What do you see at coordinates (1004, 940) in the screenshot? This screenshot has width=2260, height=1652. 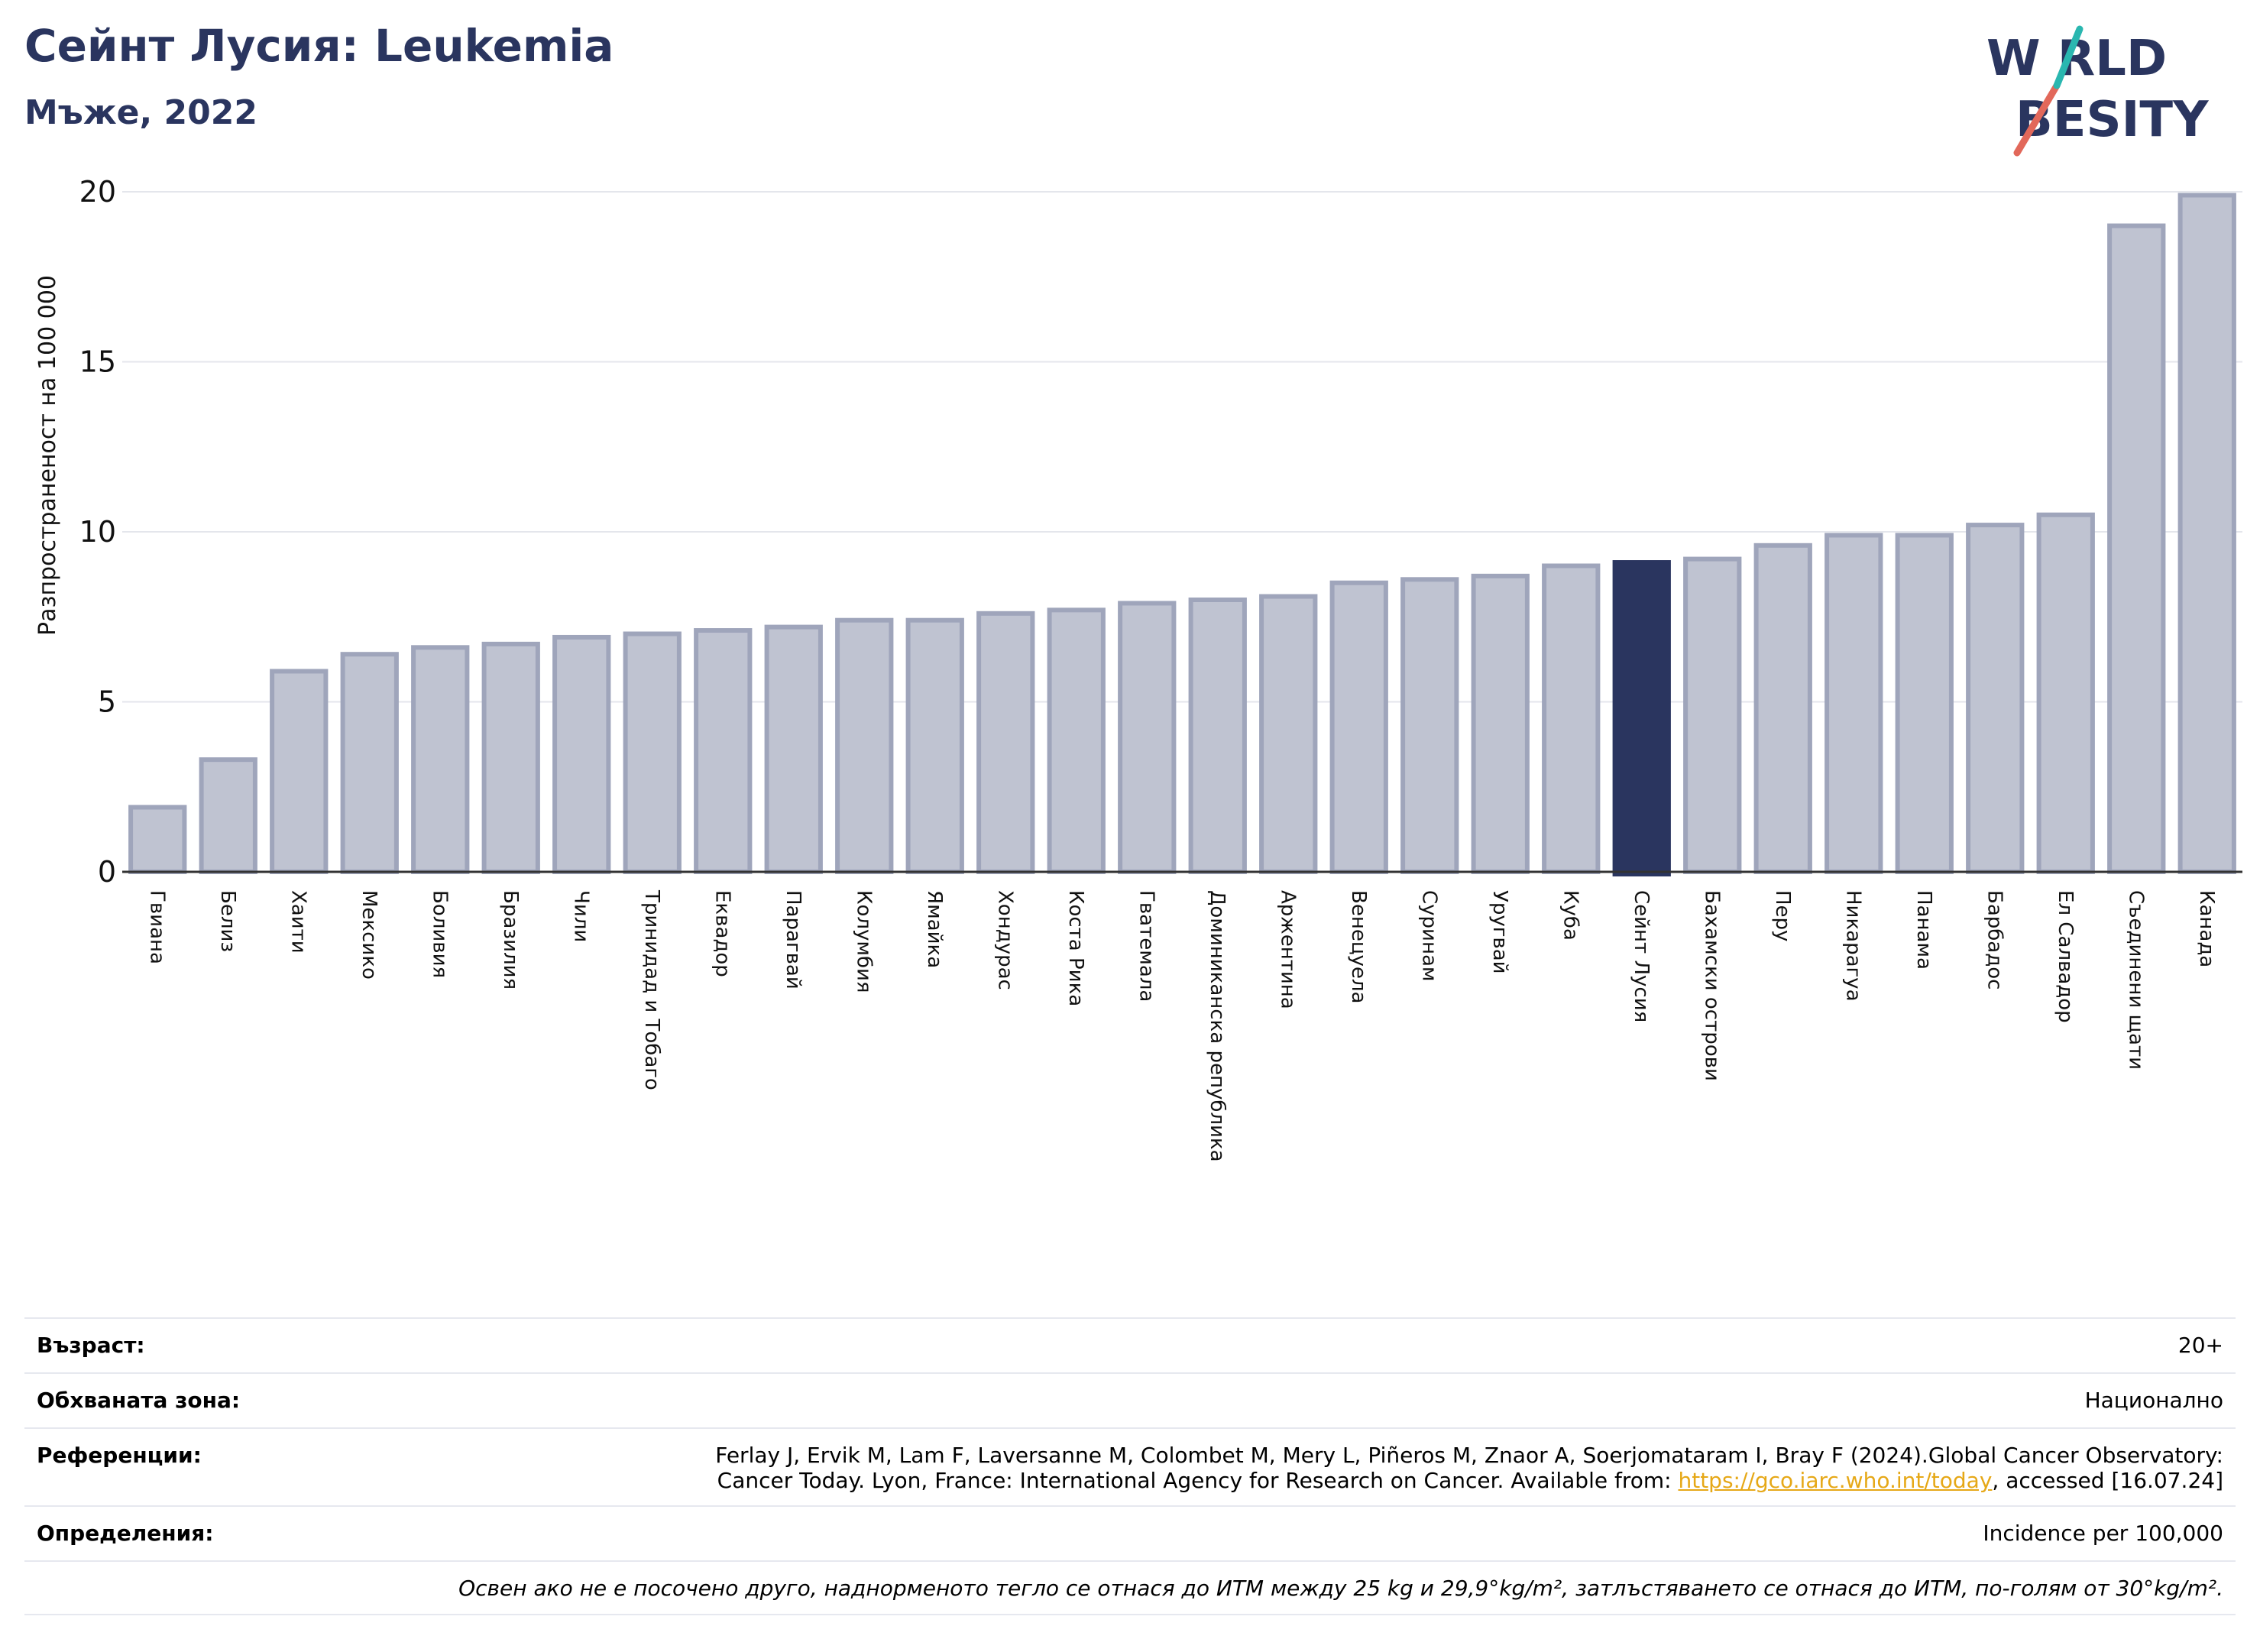 I see `category-label: Хондурас` at bounding box center [1004, 940].